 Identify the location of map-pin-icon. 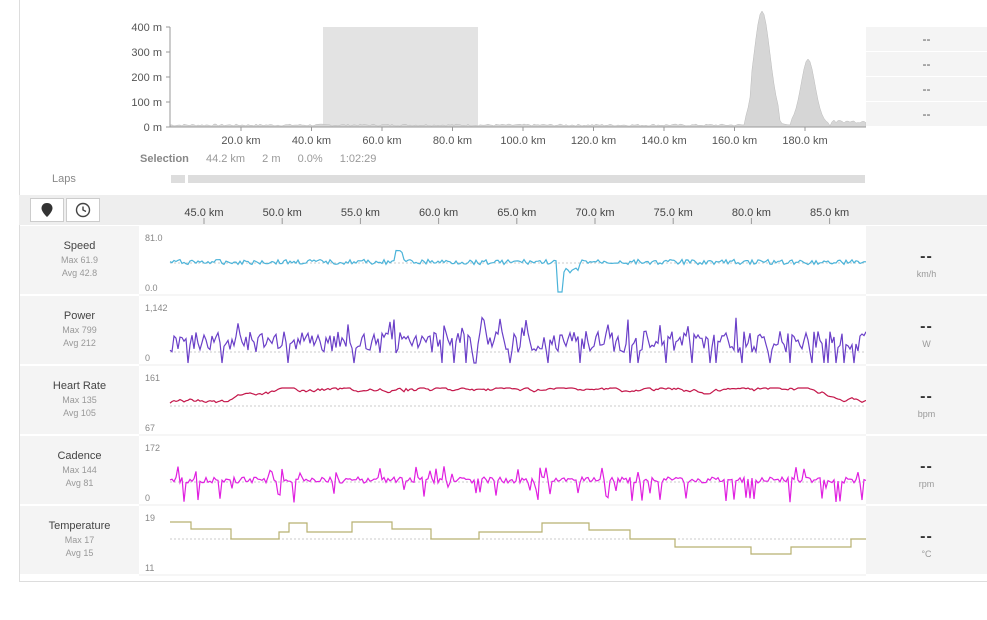
(47, 210).